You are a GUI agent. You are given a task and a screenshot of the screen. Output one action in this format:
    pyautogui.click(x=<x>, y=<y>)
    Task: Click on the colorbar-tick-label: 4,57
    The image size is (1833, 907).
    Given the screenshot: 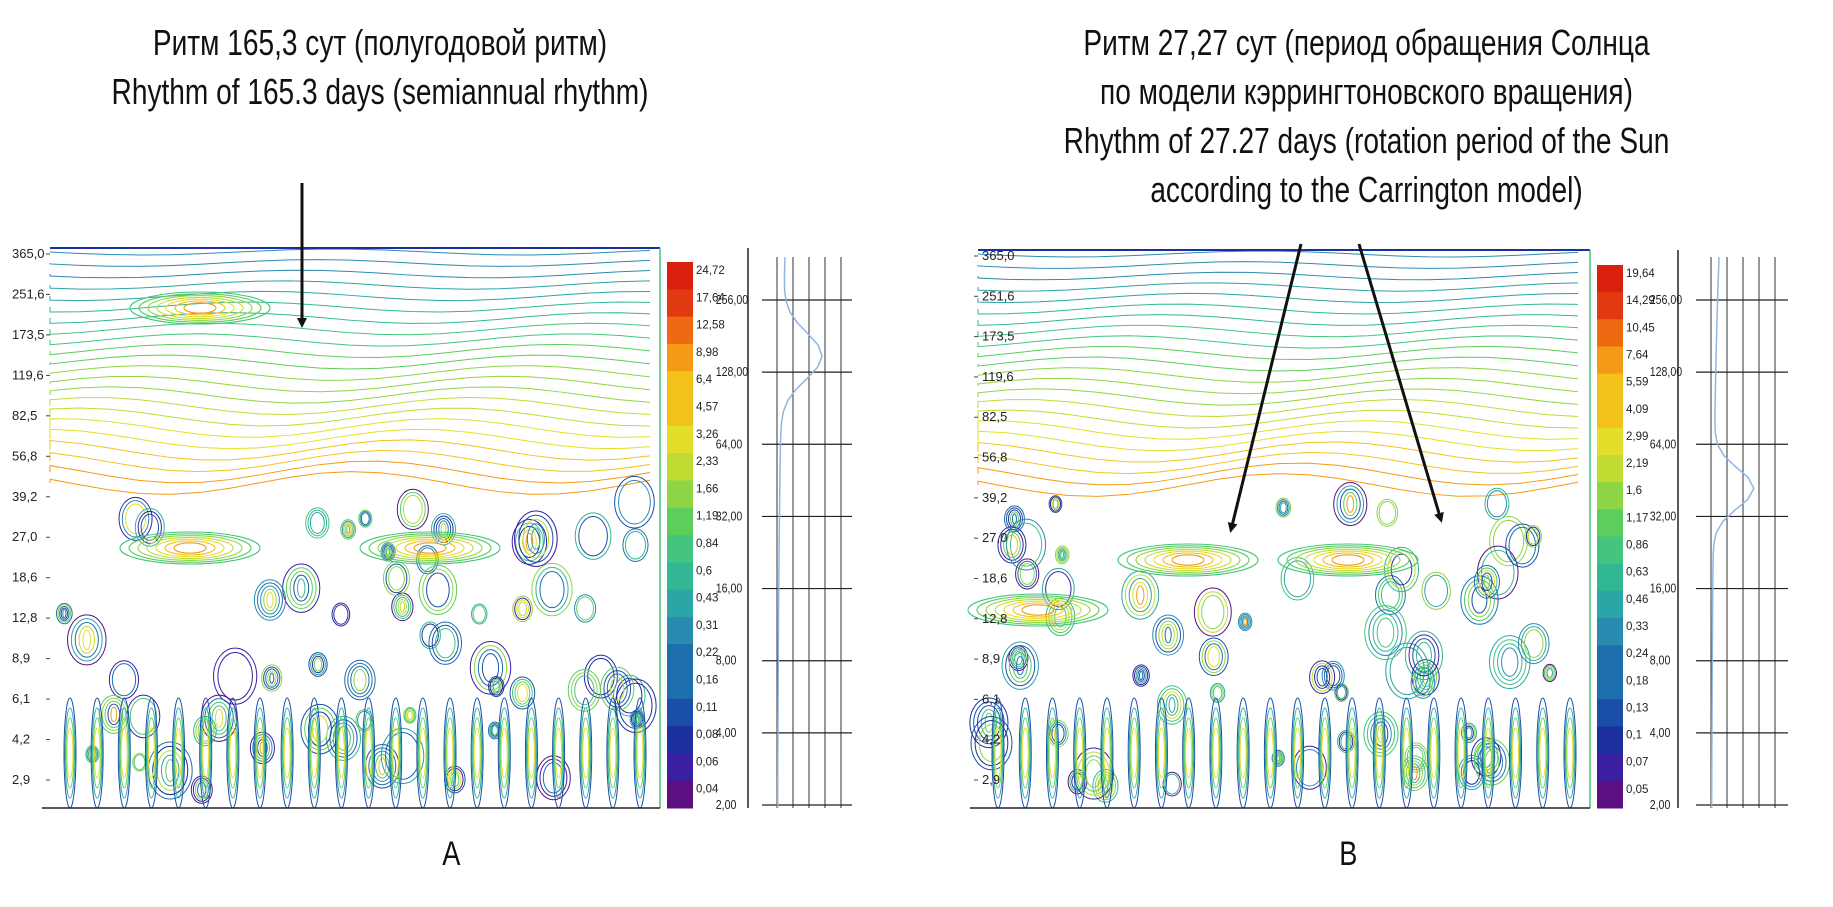 What is the action you would take?
    pyautogui.click(x=707, y=408)
    